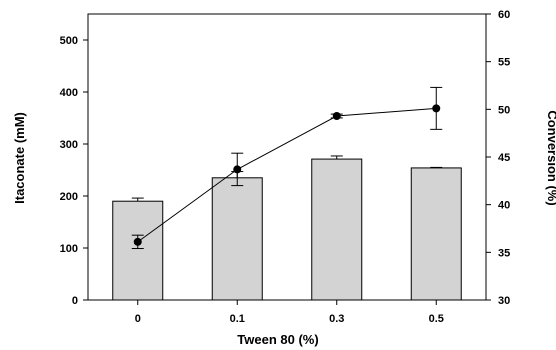  What do you see at coordinates (237, 239) in the screenshot?
I see `bar-0.1` at bounding box center [237, 239].